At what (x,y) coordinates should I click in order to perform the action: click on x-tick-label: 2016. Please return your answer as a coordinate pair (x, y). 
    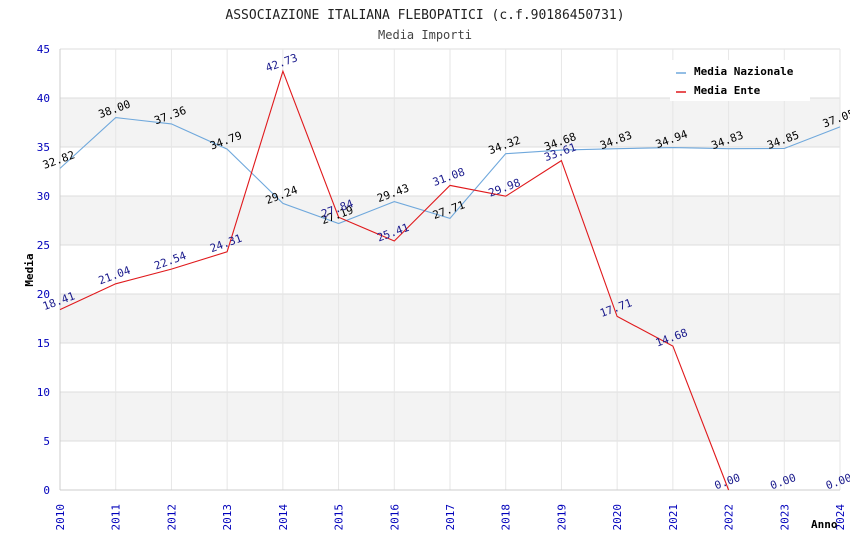
    Looking at the image, I should click on (394, 517).